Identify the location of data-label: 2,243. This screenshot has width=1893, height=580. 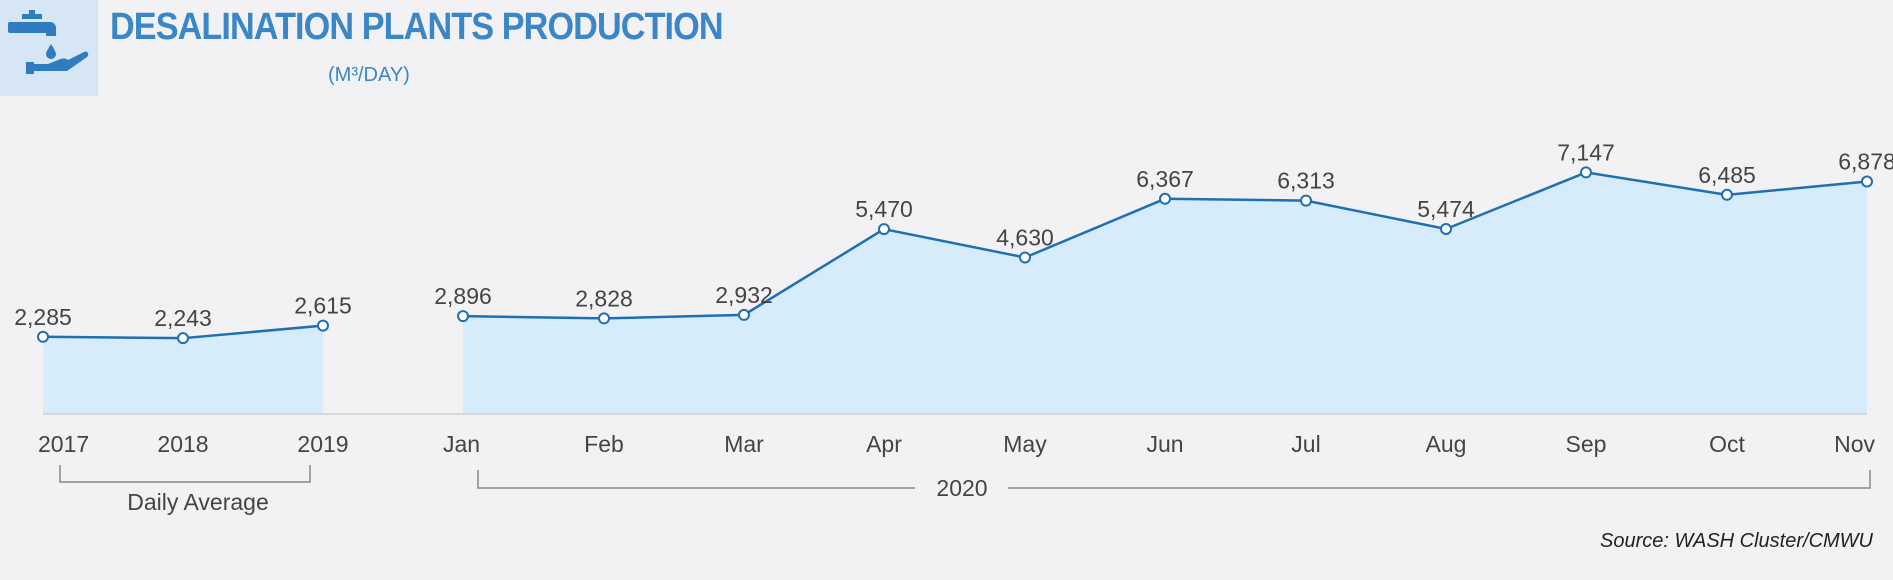
(183, 318).